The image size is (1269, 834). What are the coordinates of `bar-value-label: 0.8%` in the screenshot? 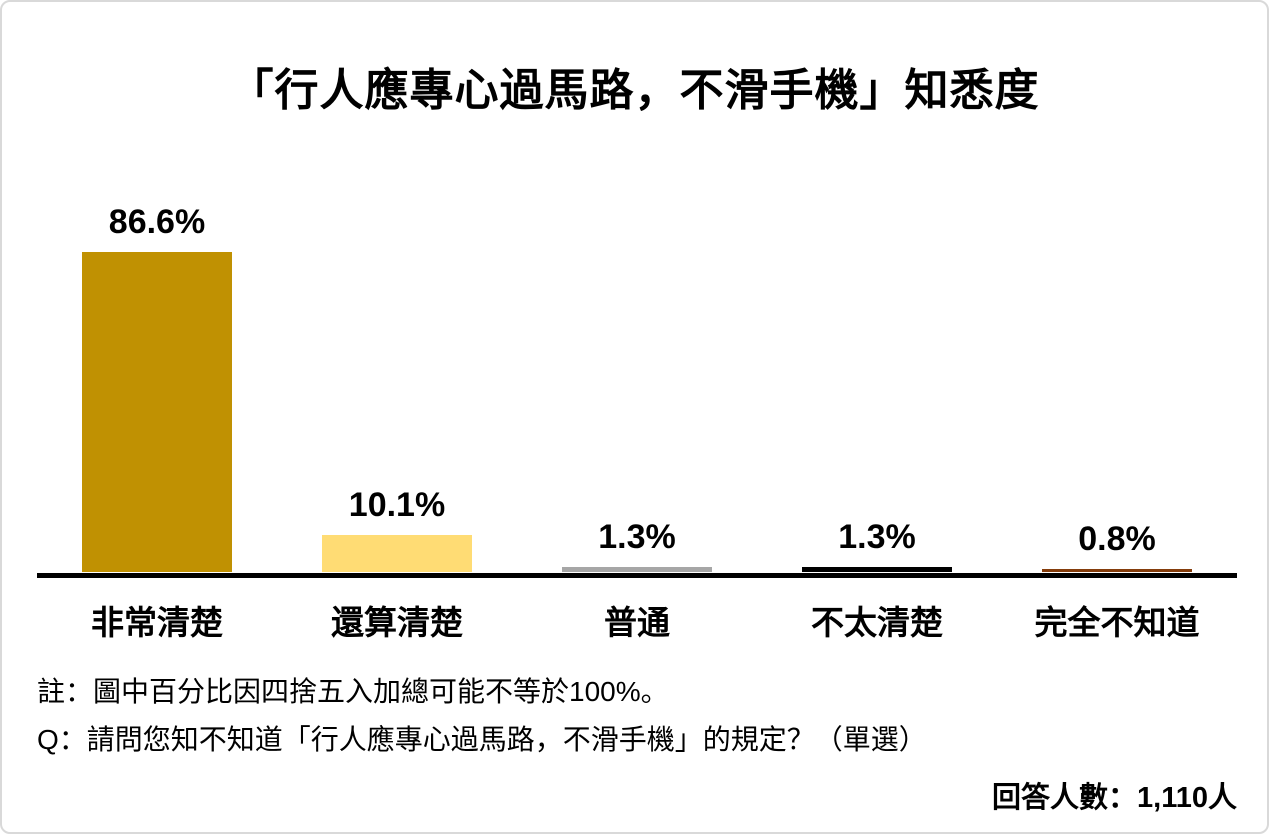 It's located at (1117, 539).